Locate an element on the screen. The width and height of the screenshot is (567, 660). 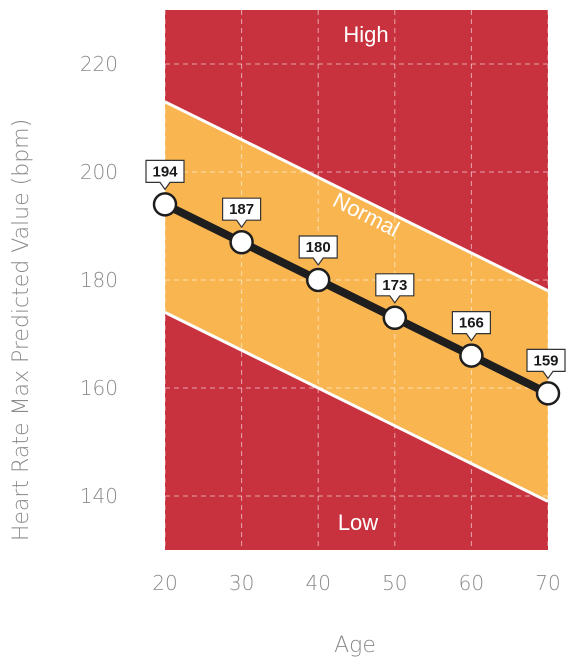
data-label: 180 is located at coordinates (318, 251).